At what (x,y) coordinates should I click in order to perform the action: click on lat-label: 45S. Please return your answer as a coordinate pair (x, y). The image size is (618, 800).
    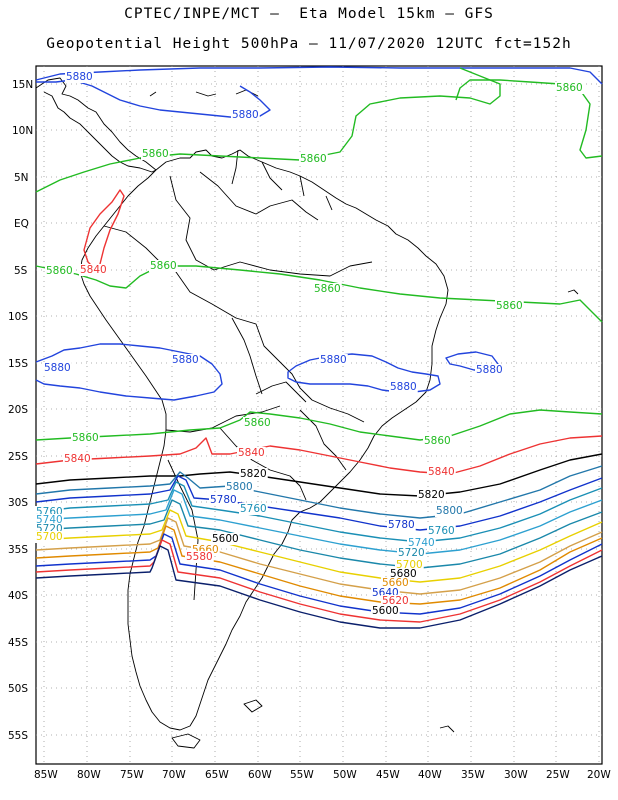
    Looking at the image, I should click on (18, 643).